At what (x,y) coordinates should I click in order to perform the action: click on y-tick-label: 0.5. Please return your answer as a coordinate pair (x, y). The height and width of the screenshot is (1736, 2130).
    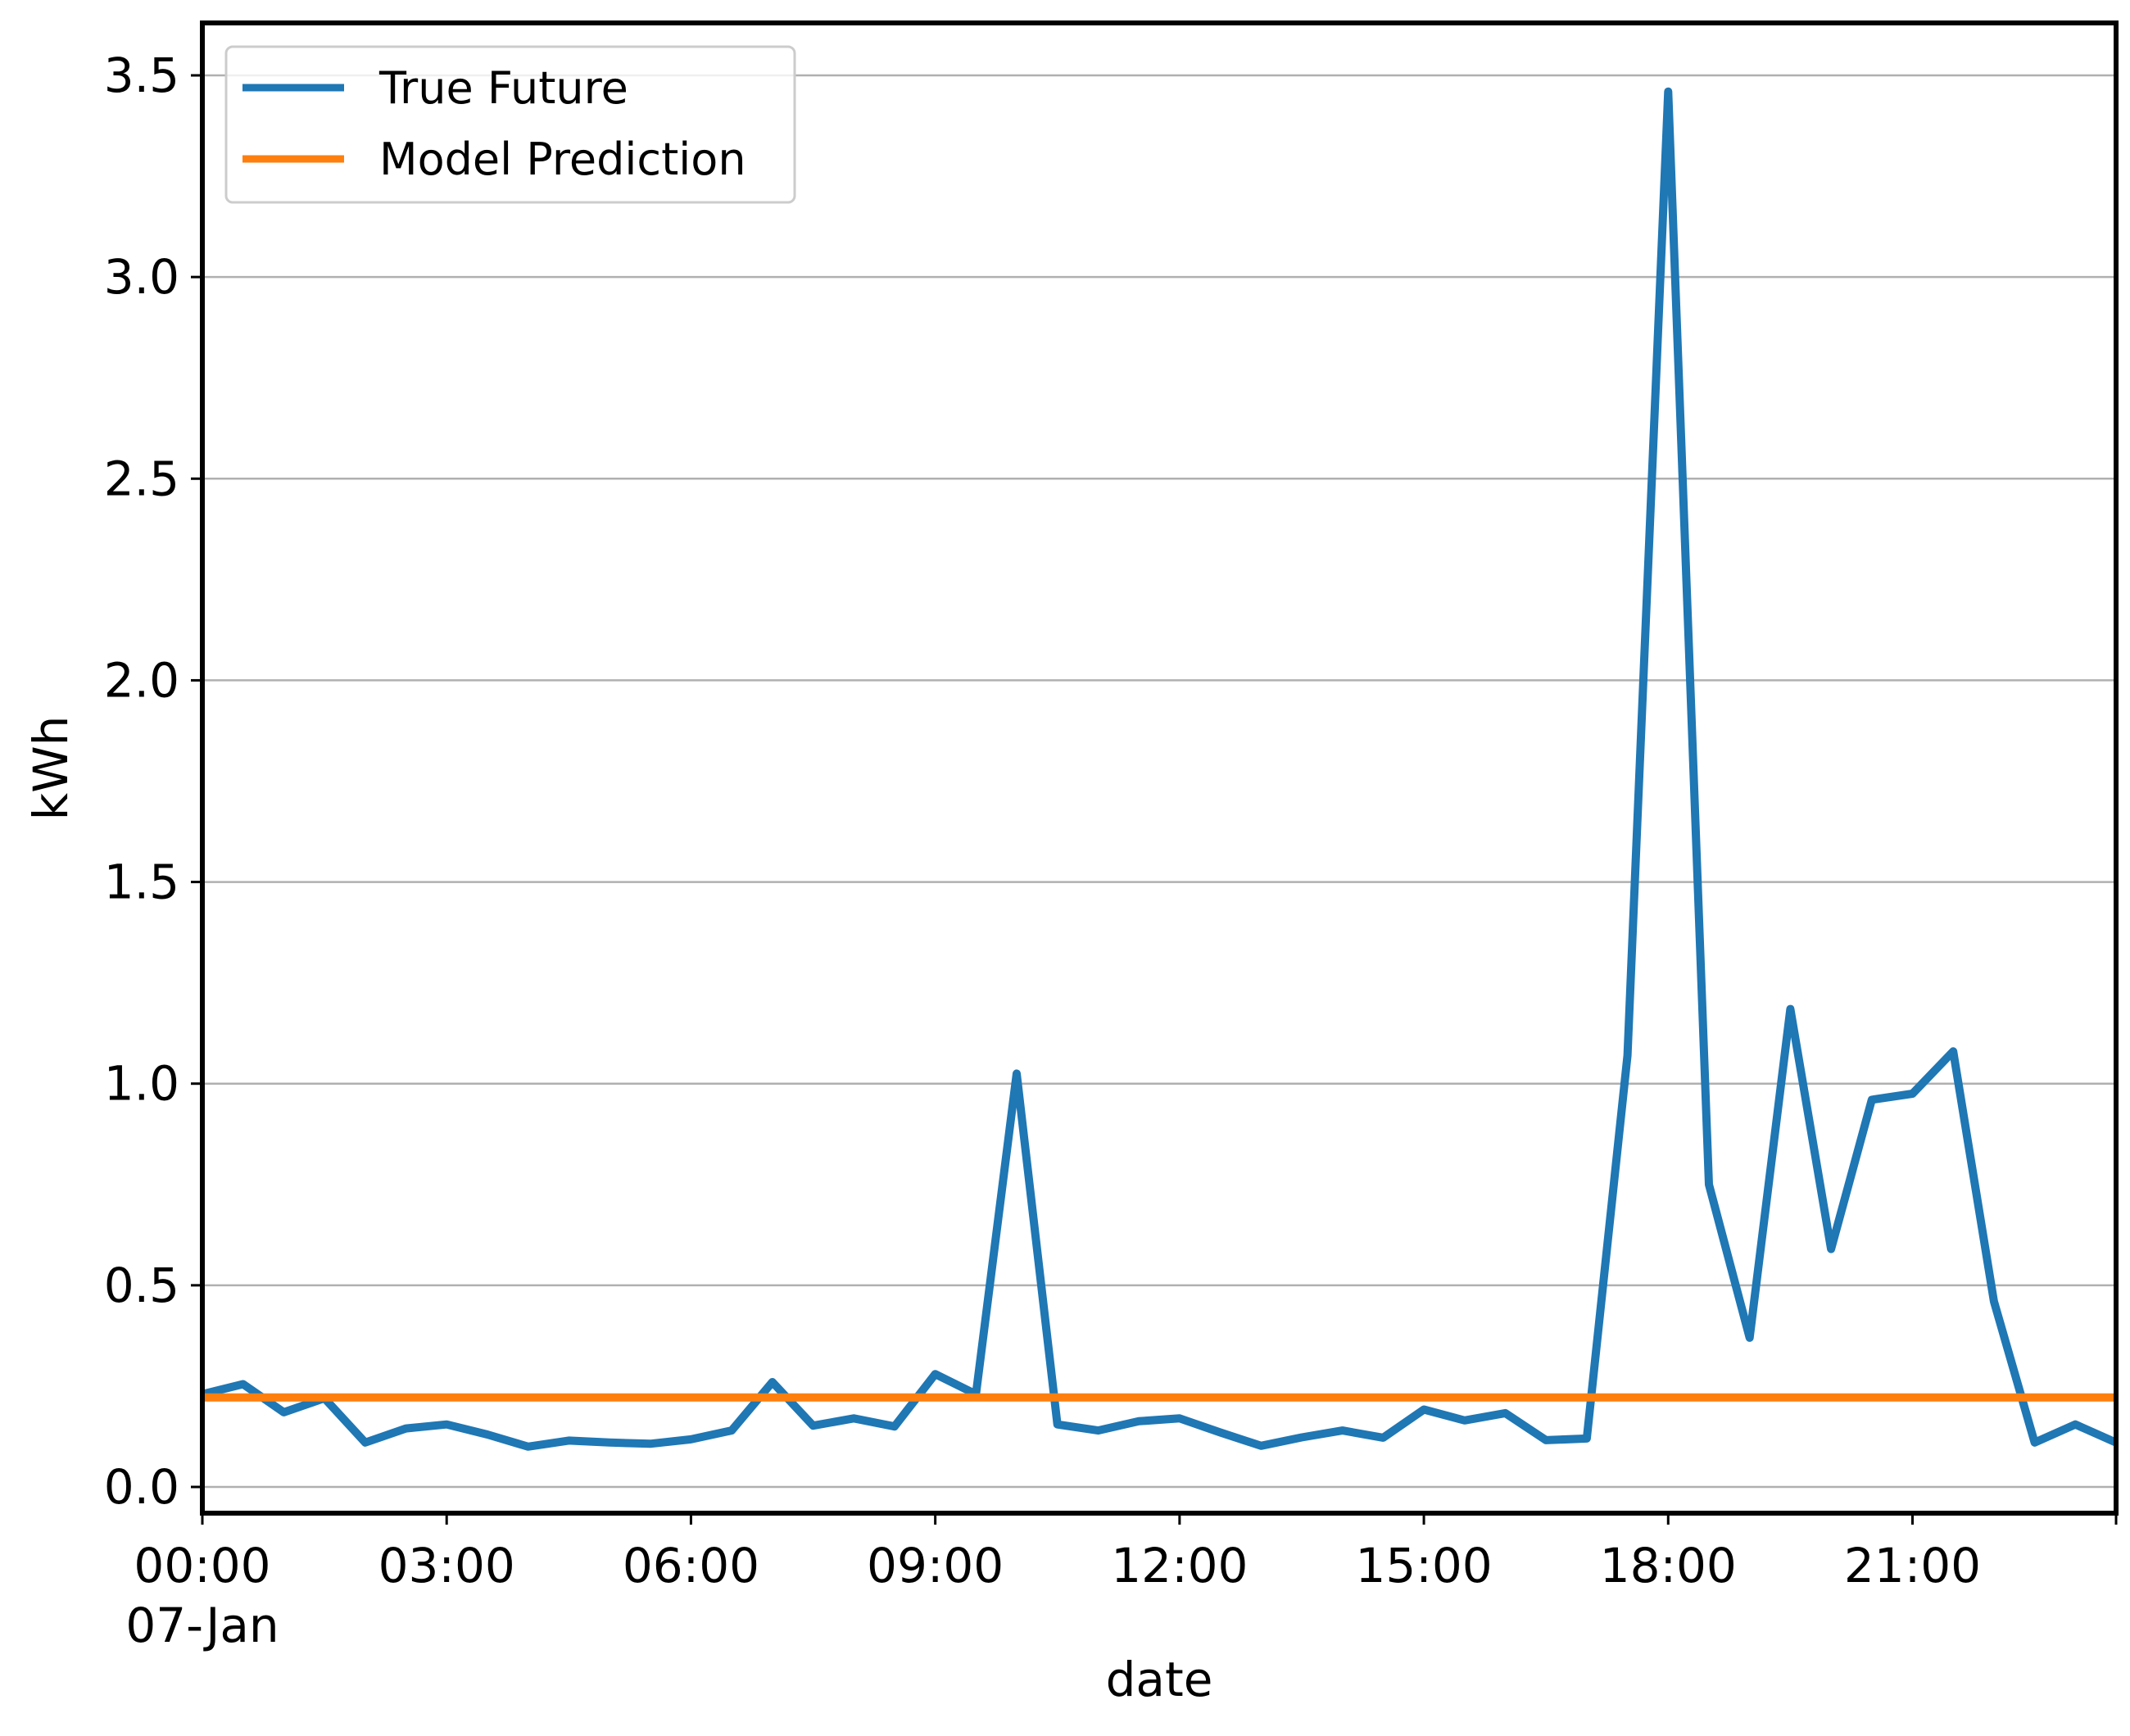
    Looking at the image, I should click on (141, 1285).